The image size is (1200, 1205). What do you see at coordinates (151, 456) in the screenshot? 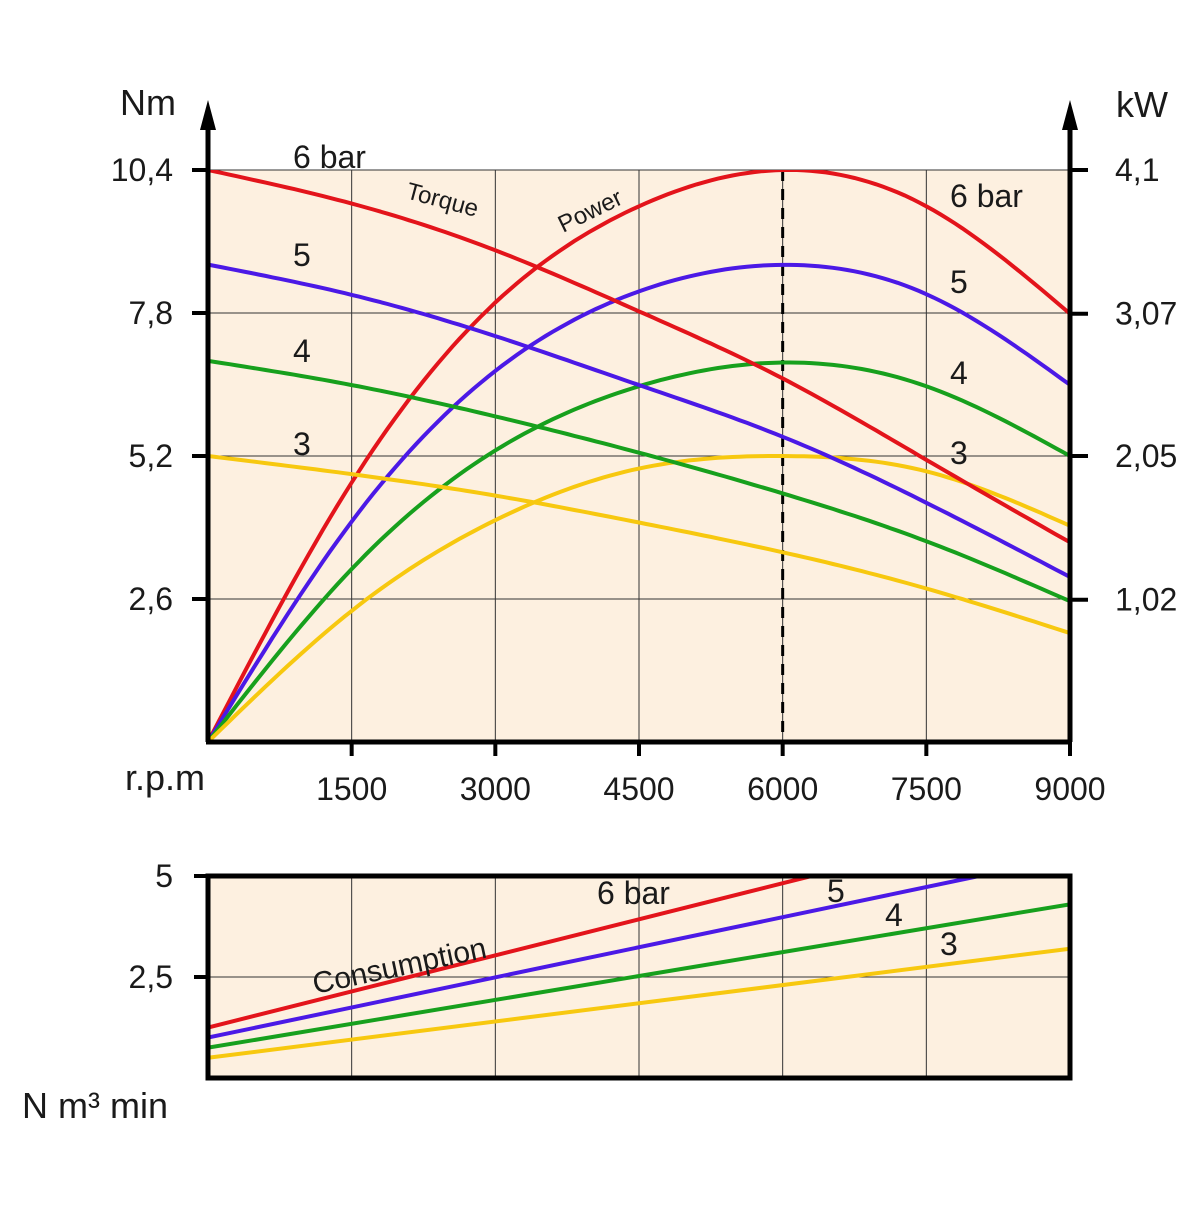
I see `left-y-tick-label-1: 5,2` at bounding box center [151, 456].